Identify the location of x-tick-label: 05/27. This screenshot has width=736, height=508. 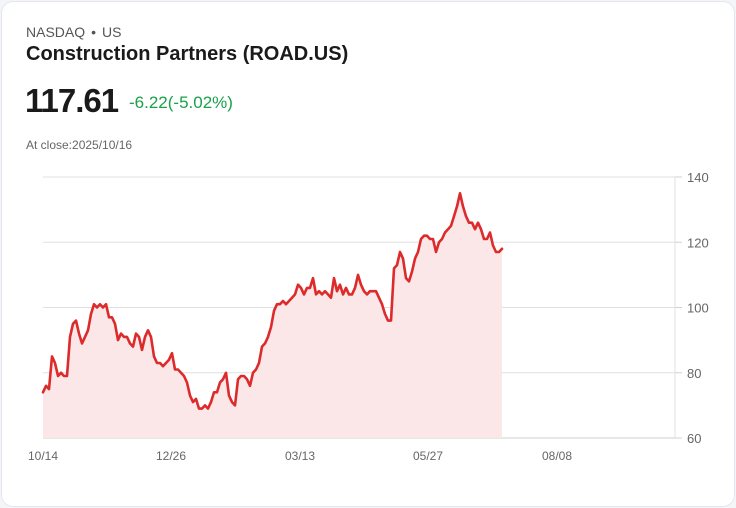
(428, 456).